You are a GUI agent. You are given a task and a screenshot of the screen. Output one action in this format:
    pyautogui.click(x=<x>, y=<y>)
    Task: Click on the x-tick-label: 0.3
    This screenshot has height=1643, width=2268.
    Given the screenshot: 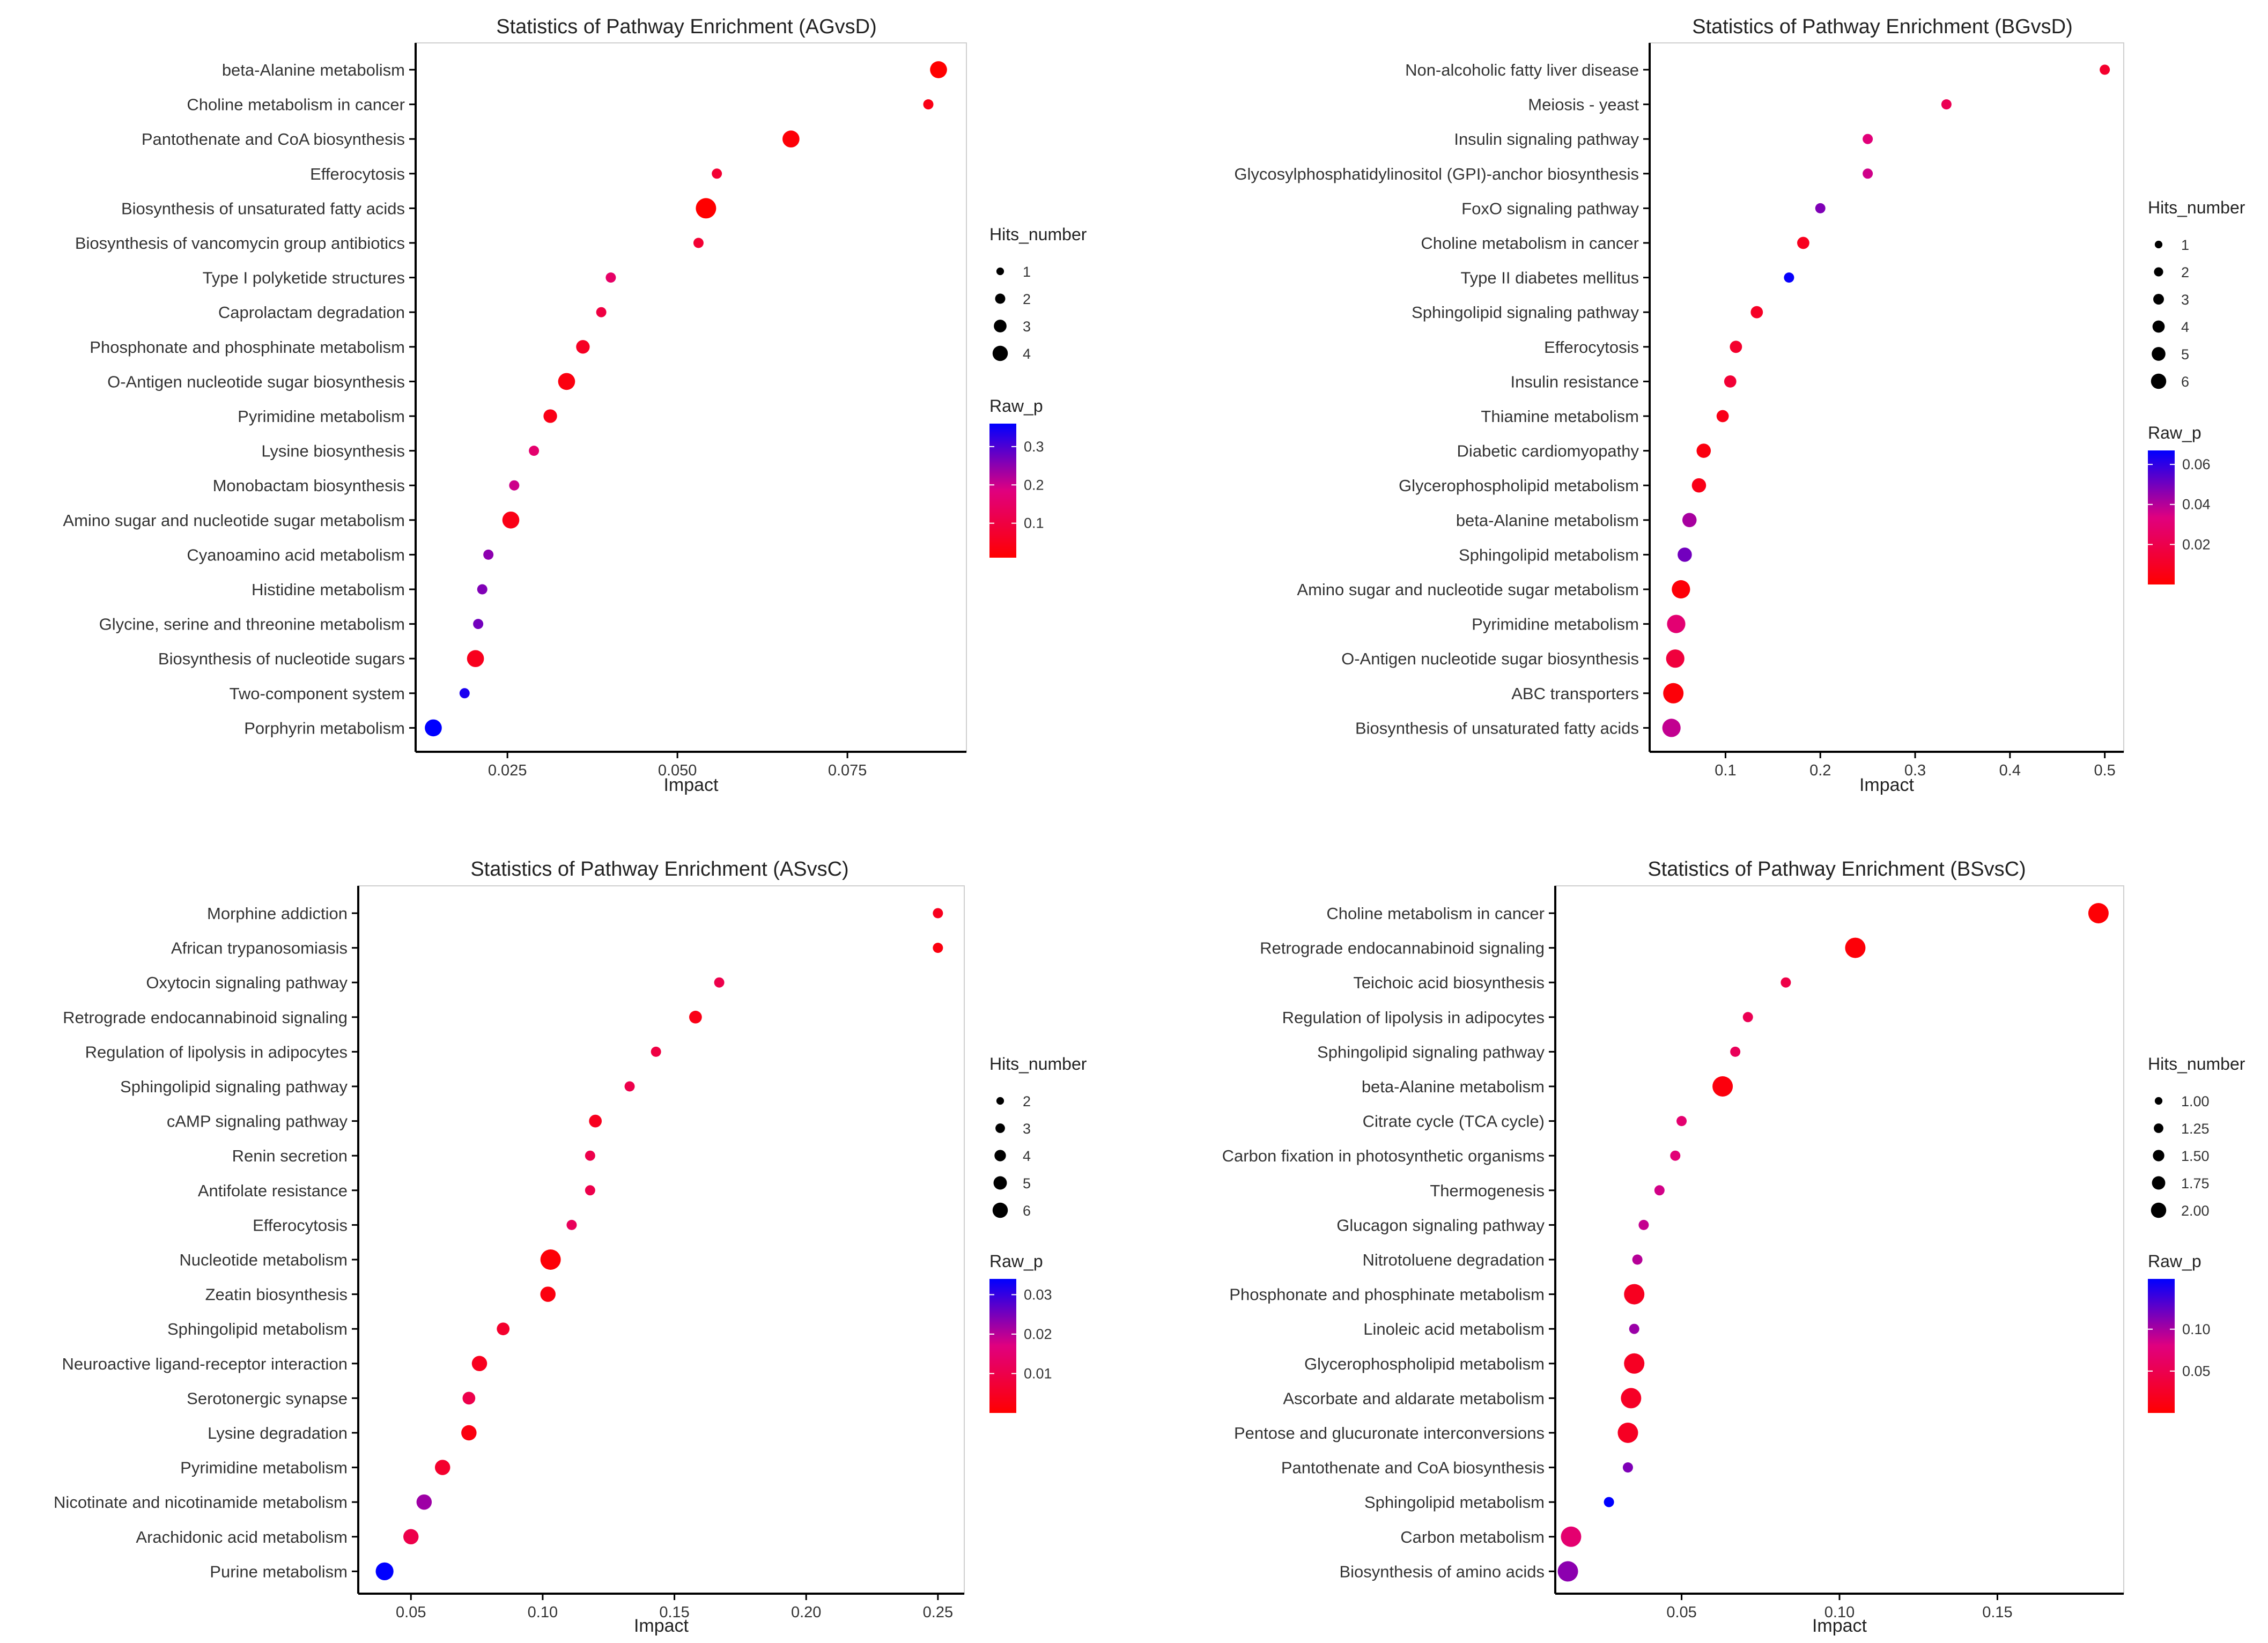 What is the action you would take?
    pyautogui.click(x=1915, y=770)
    